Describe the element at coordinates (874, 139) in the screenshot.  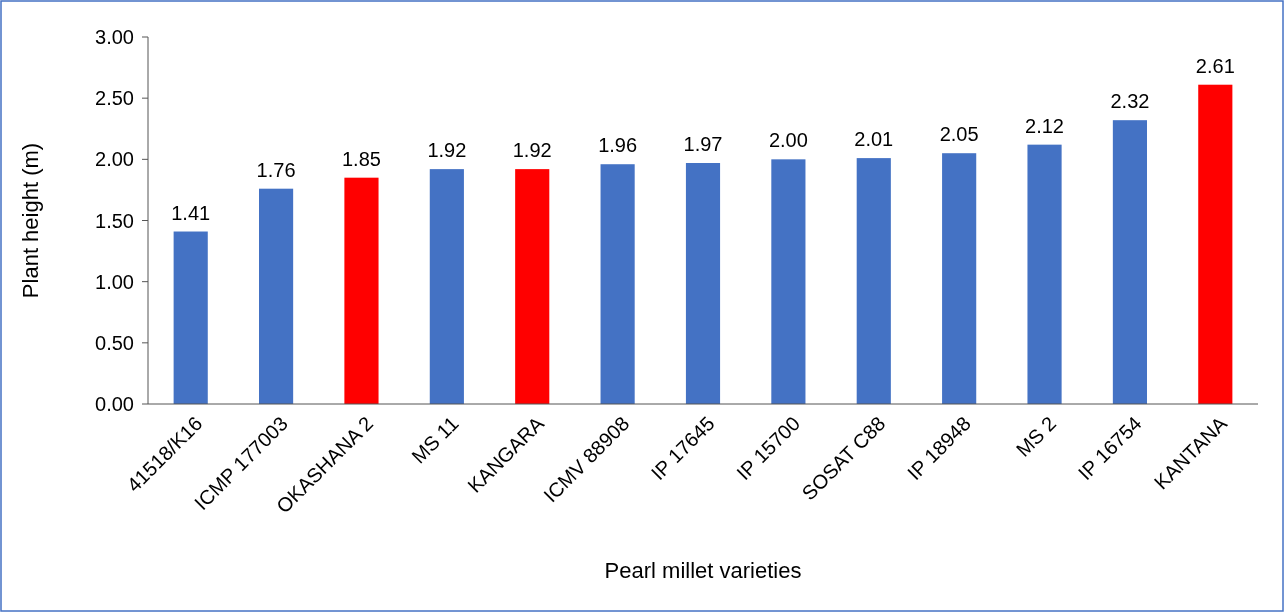
I see `data-label: 2.01` at that location.